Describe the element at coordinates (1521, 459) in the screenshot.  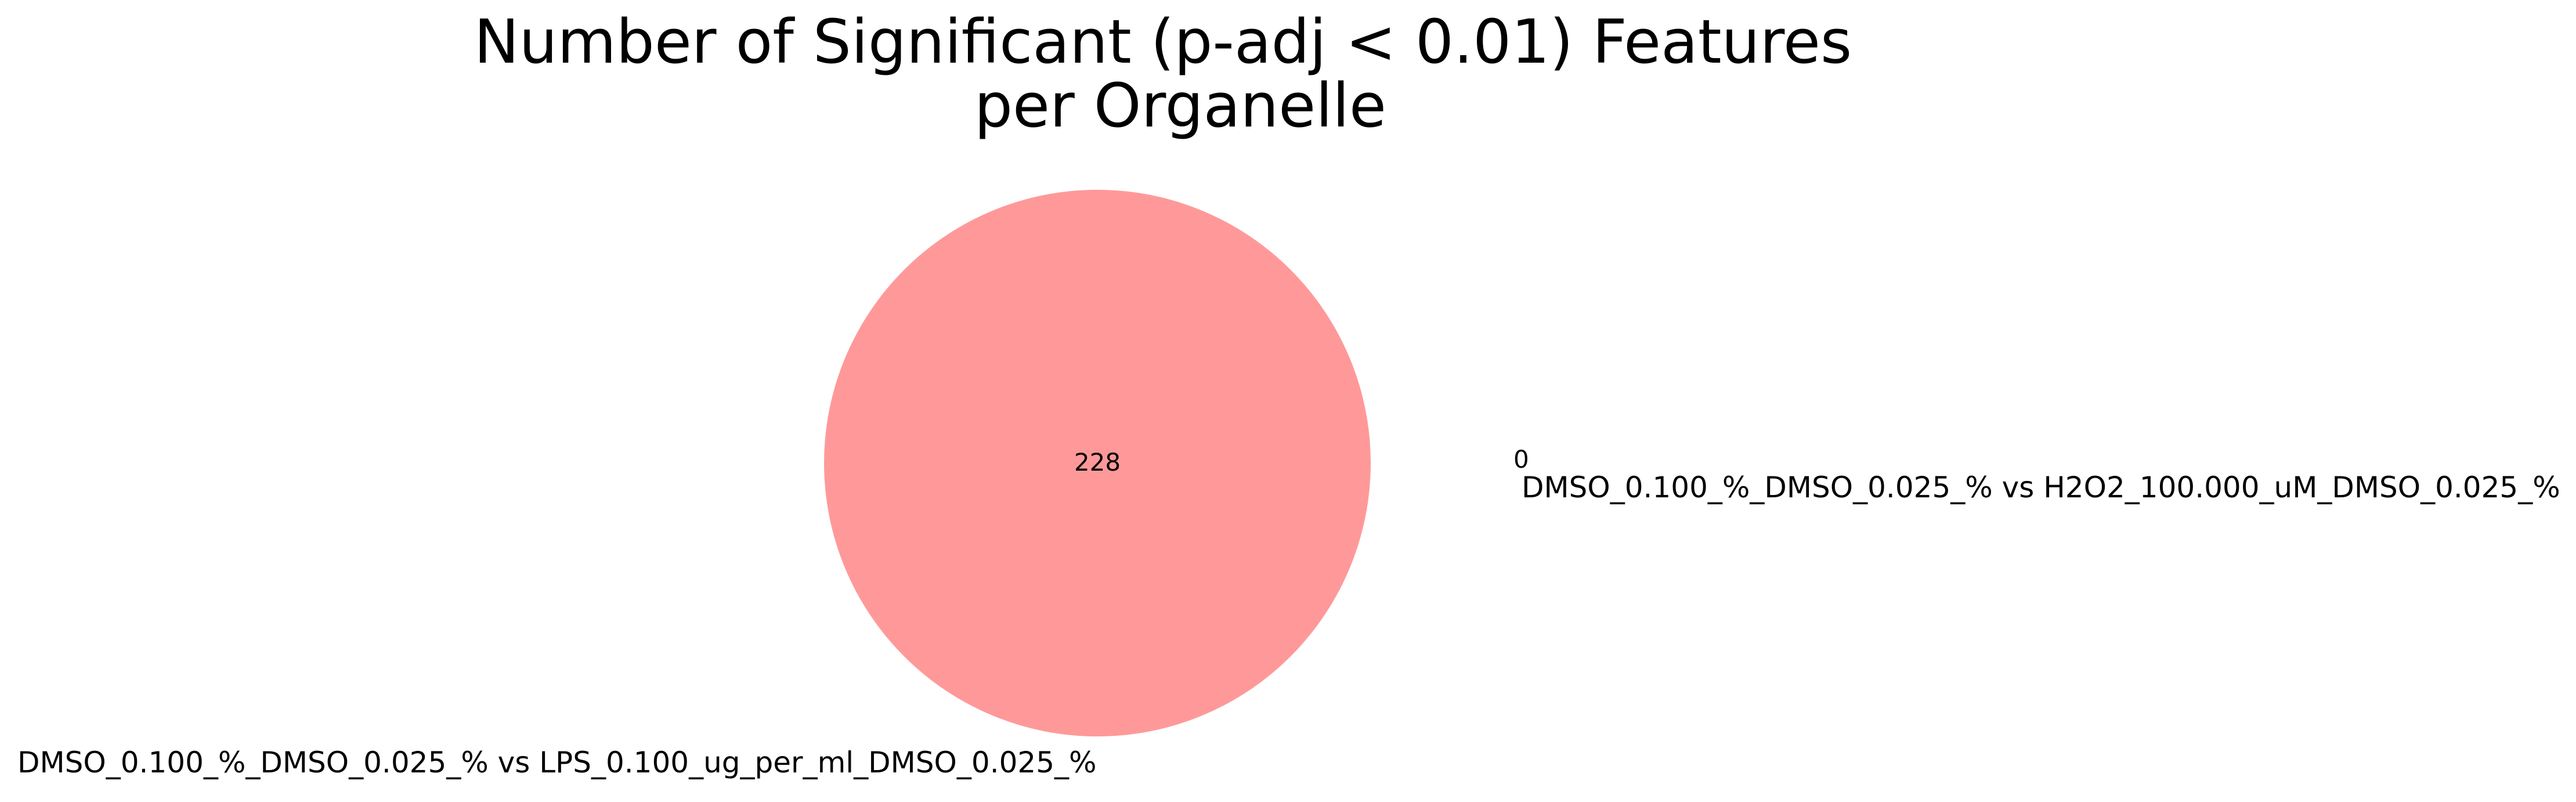
I see `region-count-set-b: 0` at that location.